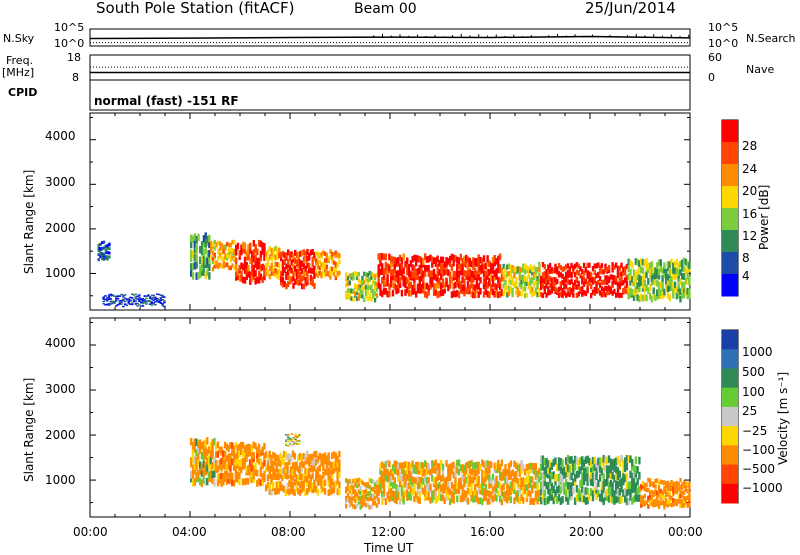 Image resolution: width=800 pixels, height=555 pixels. Describe the element at coordinates (753, 372) in the screenshot. I see `velocity-colorbar-tick: 500` at that location.